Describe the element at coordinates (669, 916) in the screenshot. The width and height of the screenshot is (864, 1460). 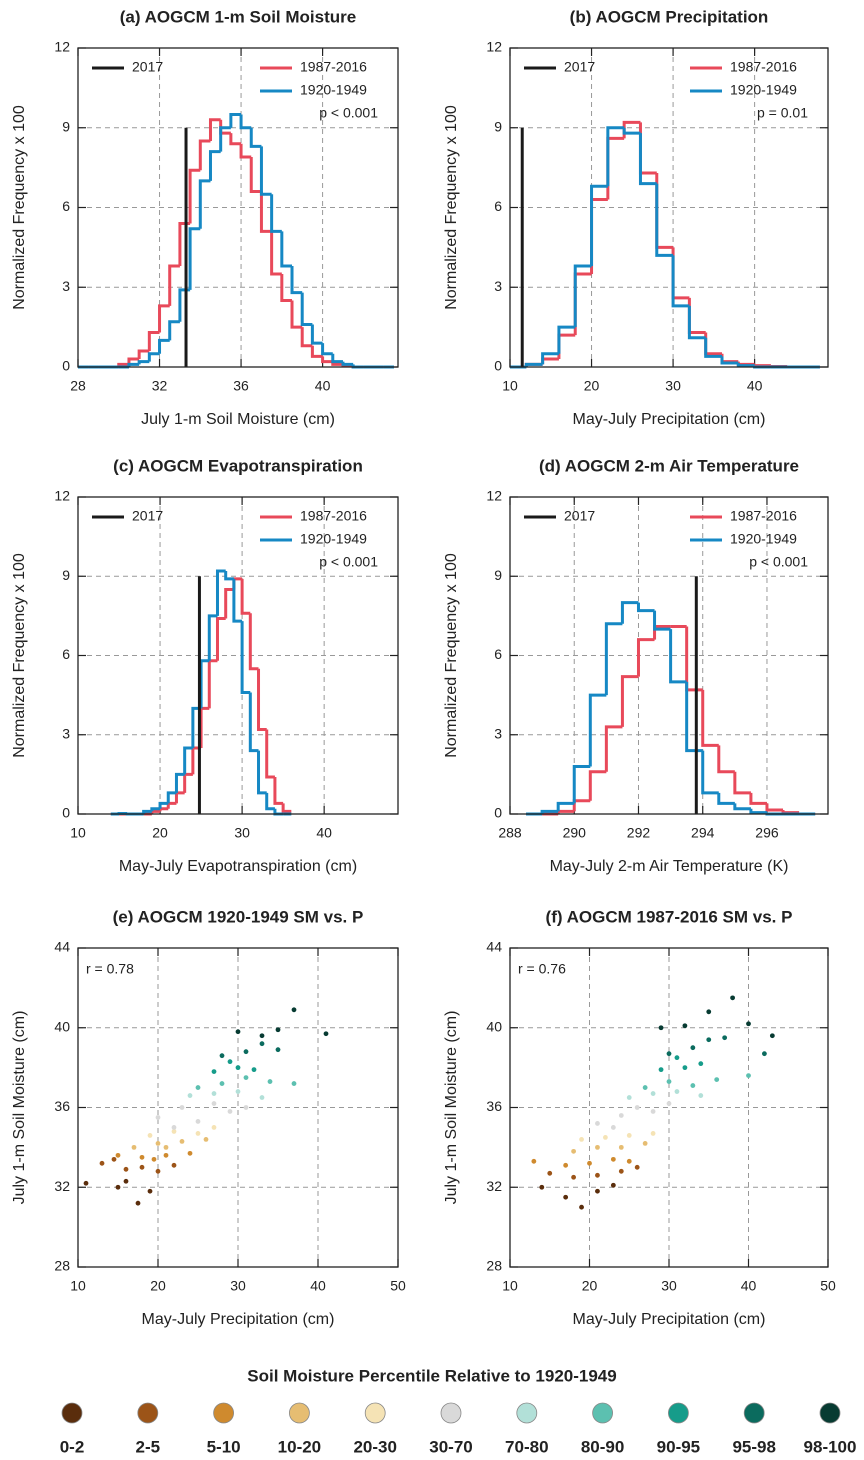
I see `panel-title: (f) AOGCM 1987-2016 SM vs. P` at that location.